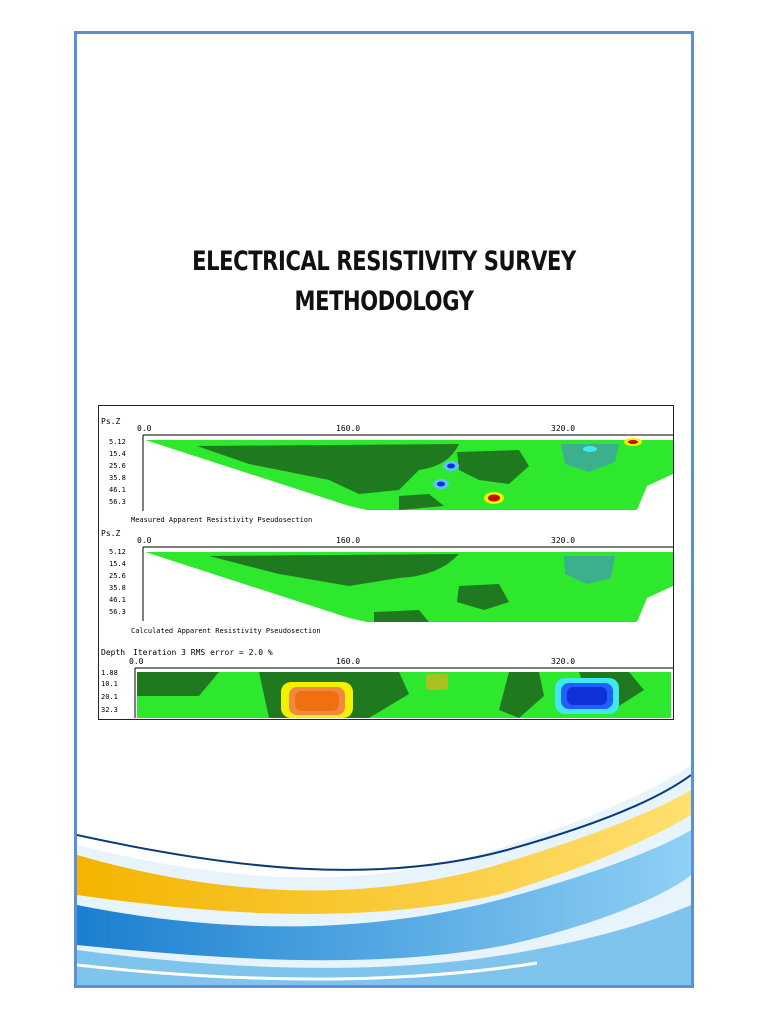  Describe the element at coordinates (348, 428) in the screenshot. I see `panel-1-xtick-1: 160.0` at that location.